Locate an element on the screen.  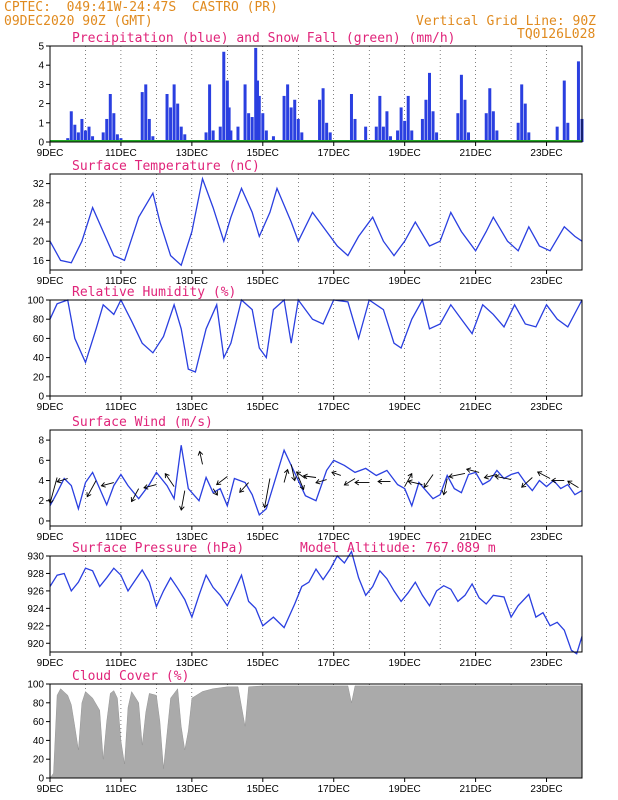
y-tick-label: 28 is located at coordinates (39, 203).